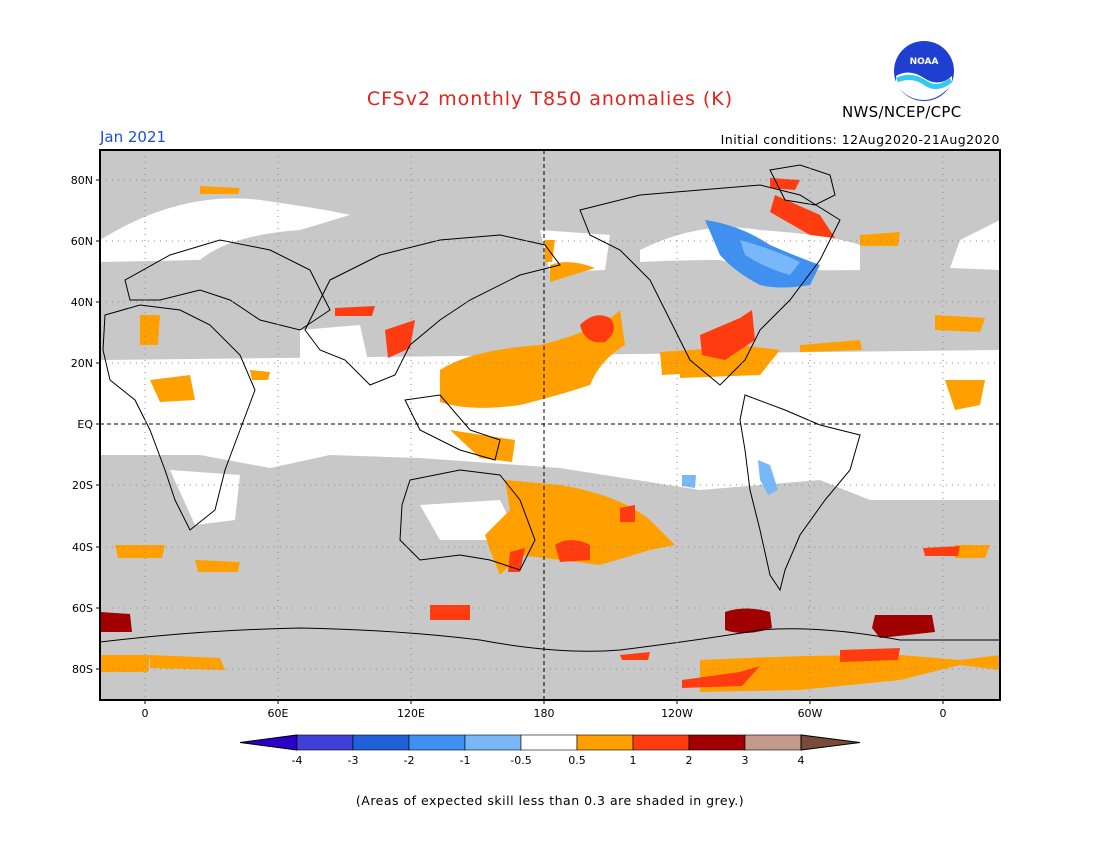 This screenshot has width=1100, height=850. Describe the element at coordinates (82, 485) in the screenshot. I see `lat-label-5: 20S` at that location.